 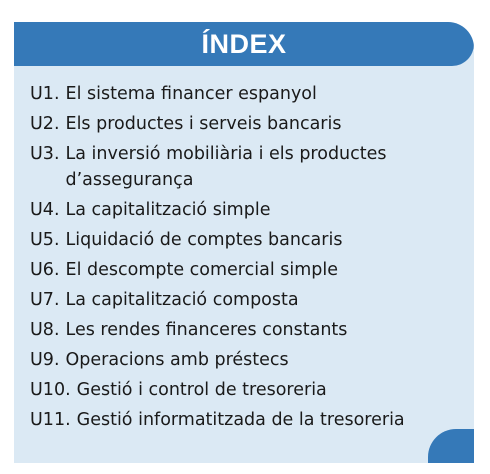 I want to click on unit-title: El sistema financer espanyol, so click(x=191, y=94).